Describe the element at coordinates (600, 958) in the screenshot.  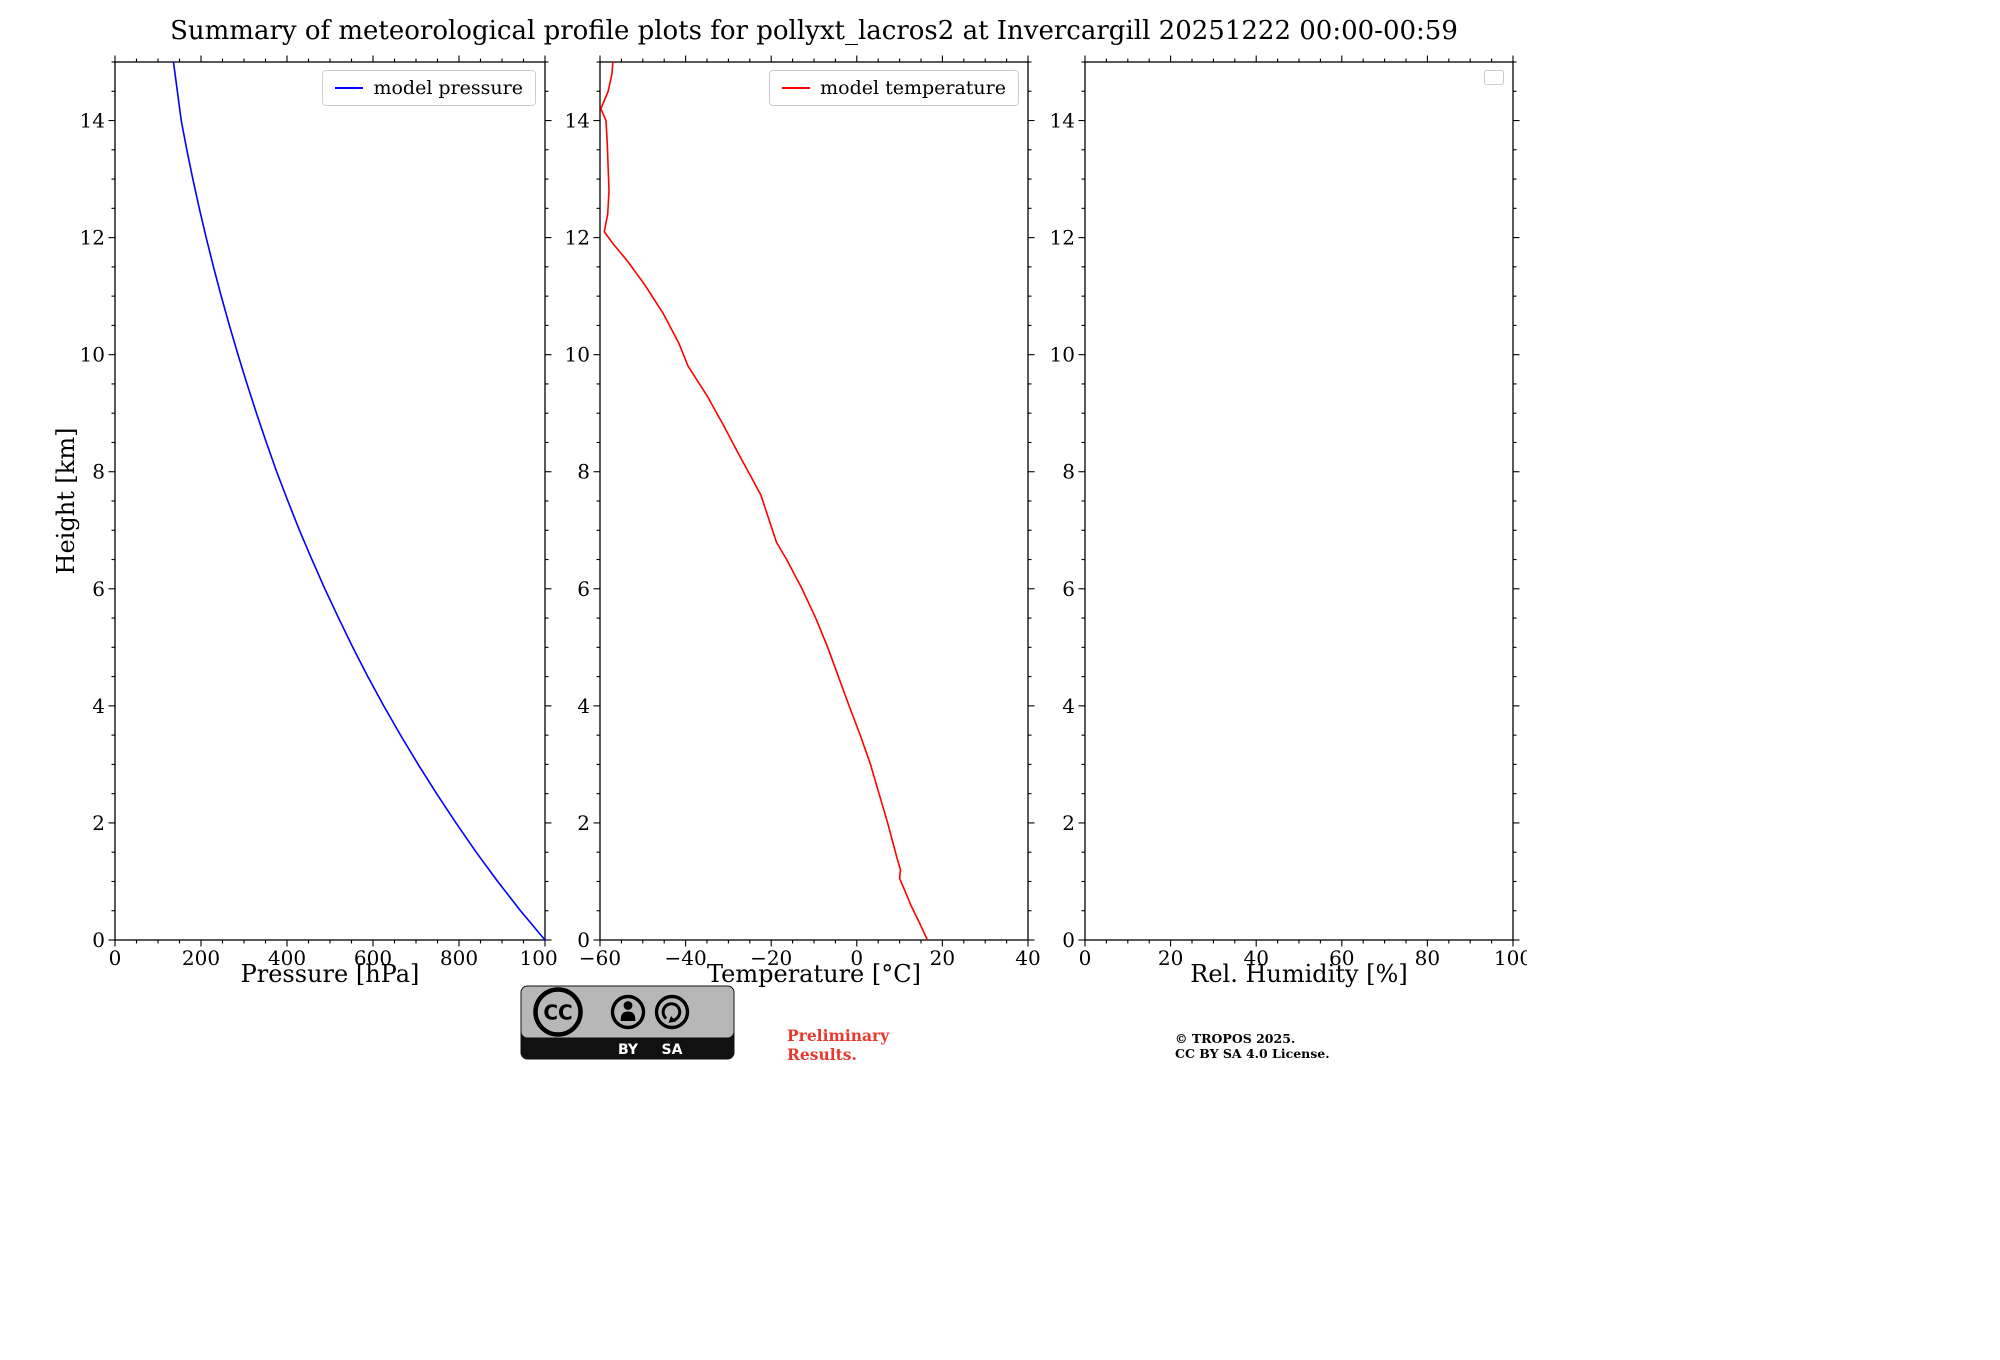
I see `svg-text: −60` at that location.